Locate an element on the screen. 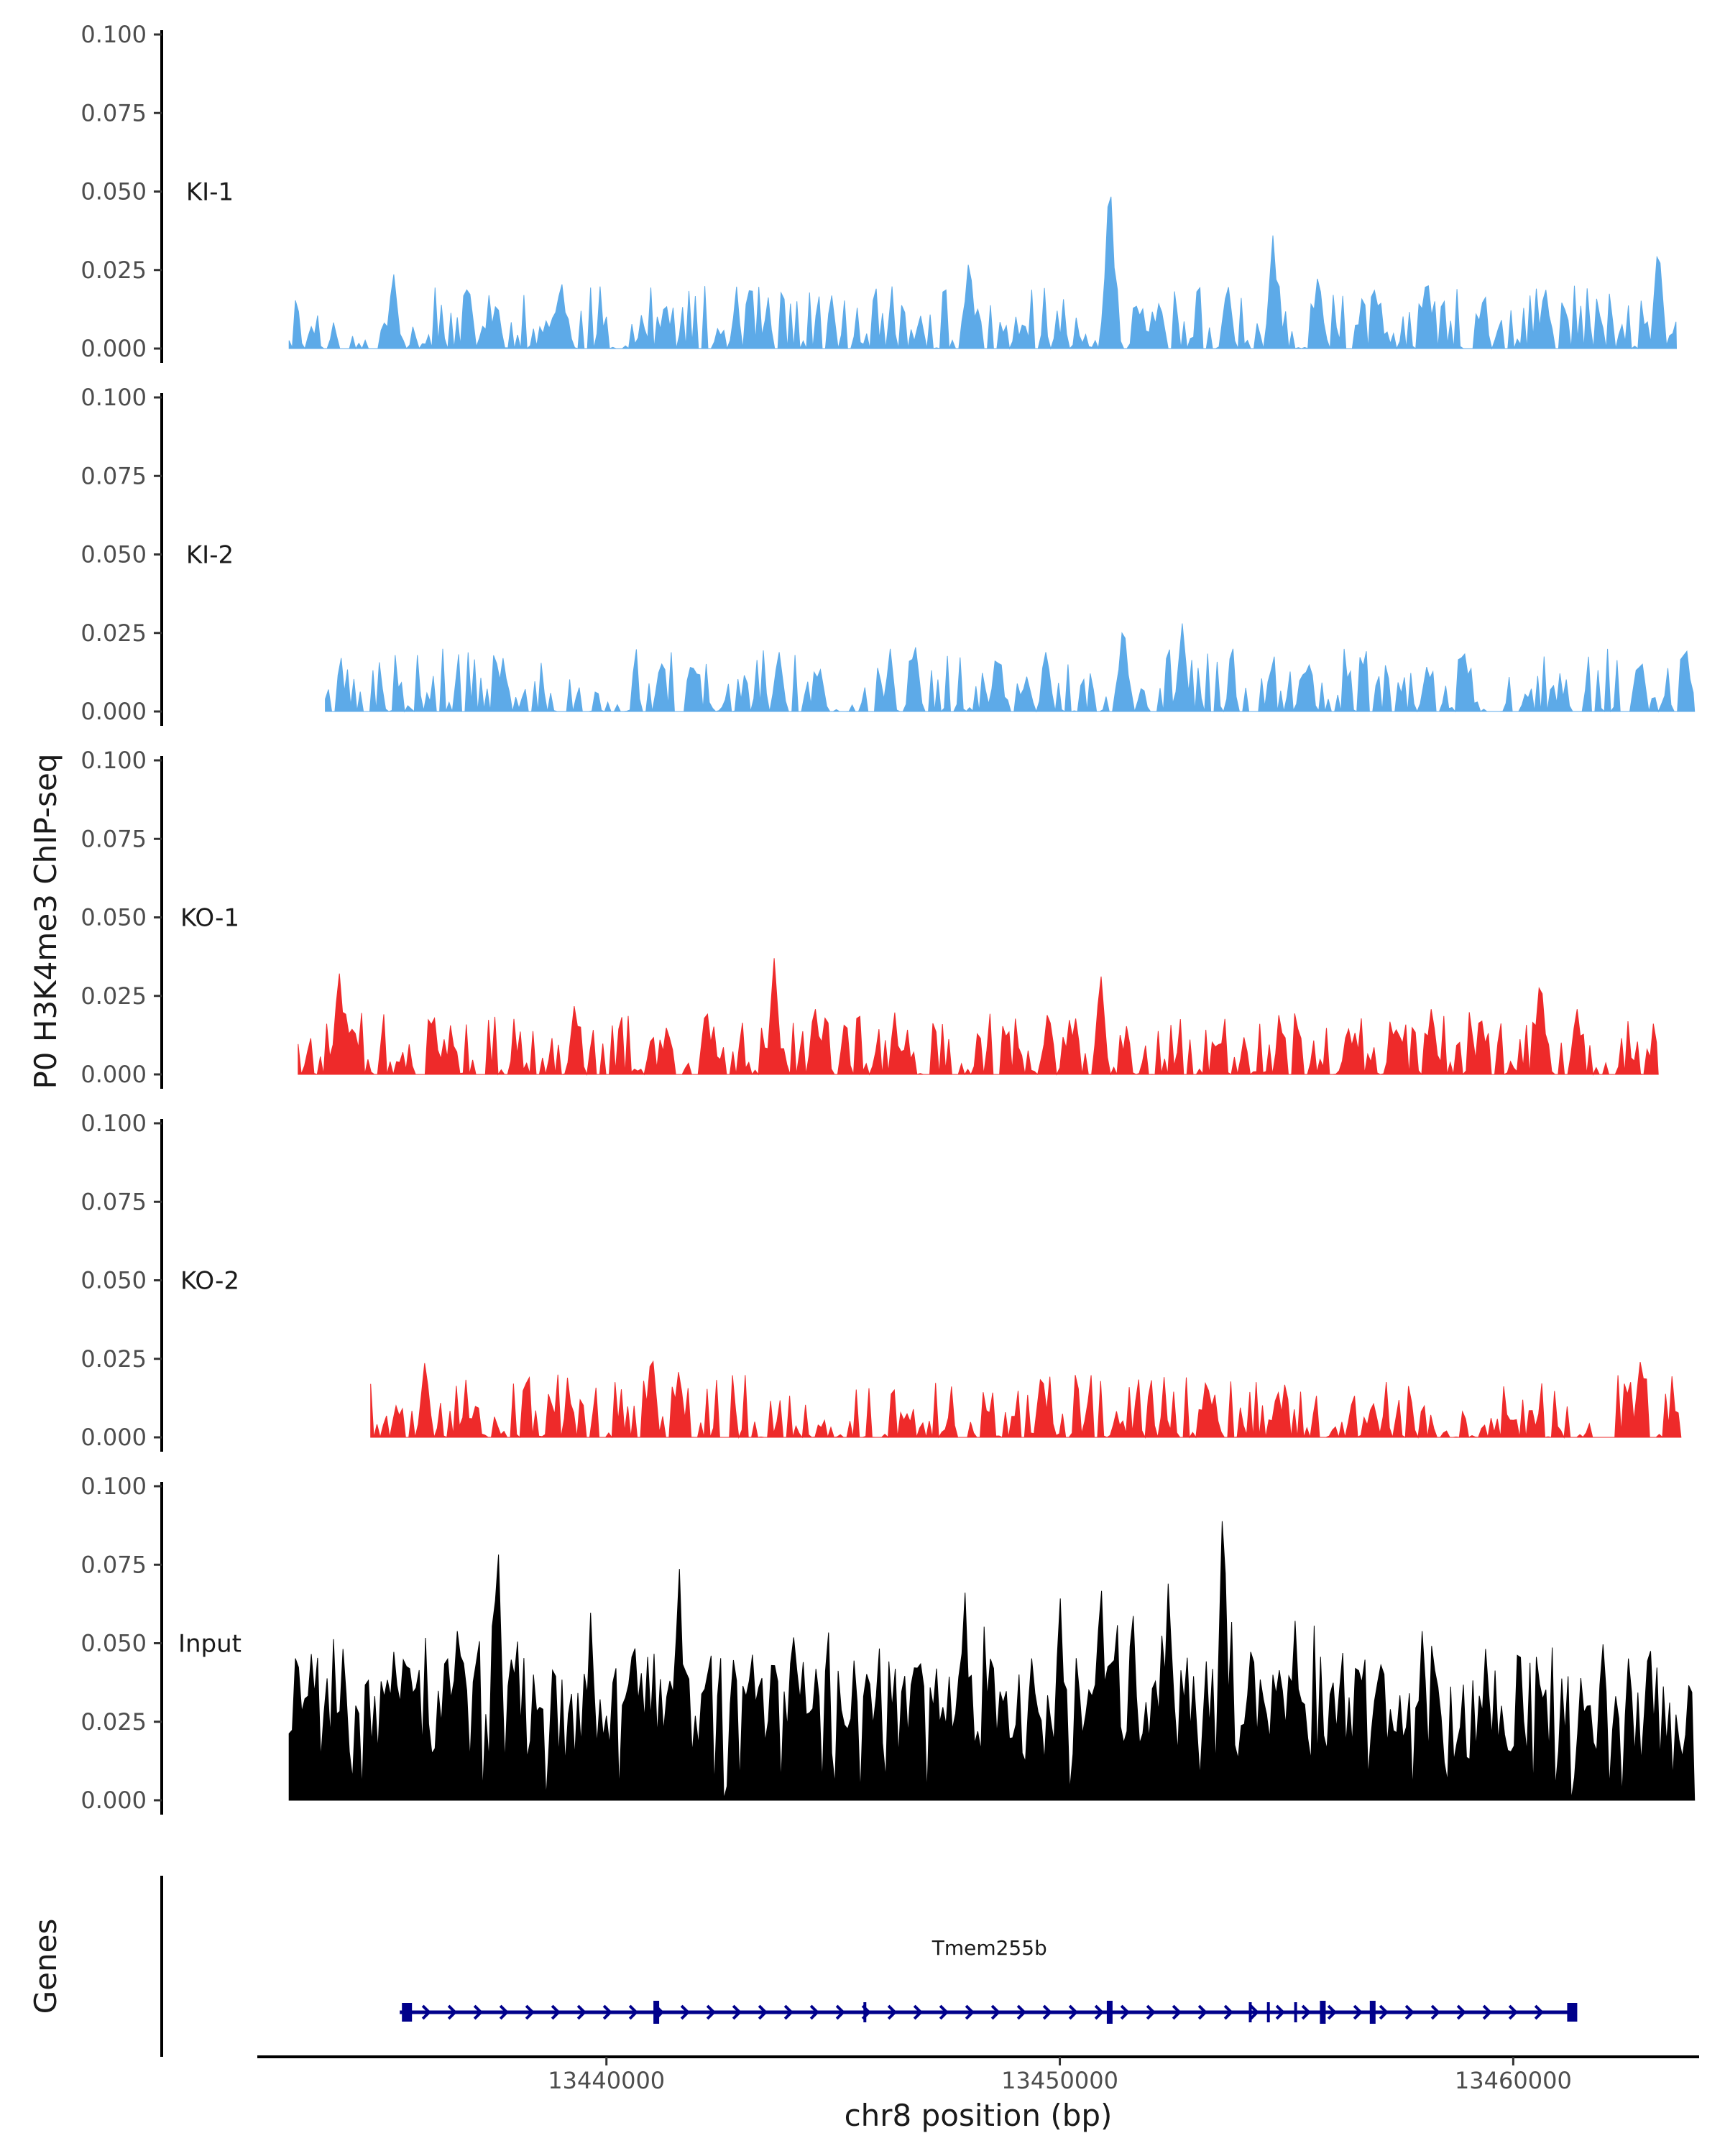 The height and width of the screenshot is (2156, 1725). track-ki-2: 0.000 0.025 0.050 0.075 0.100 KI-2 is located at coordinates (888, 555).